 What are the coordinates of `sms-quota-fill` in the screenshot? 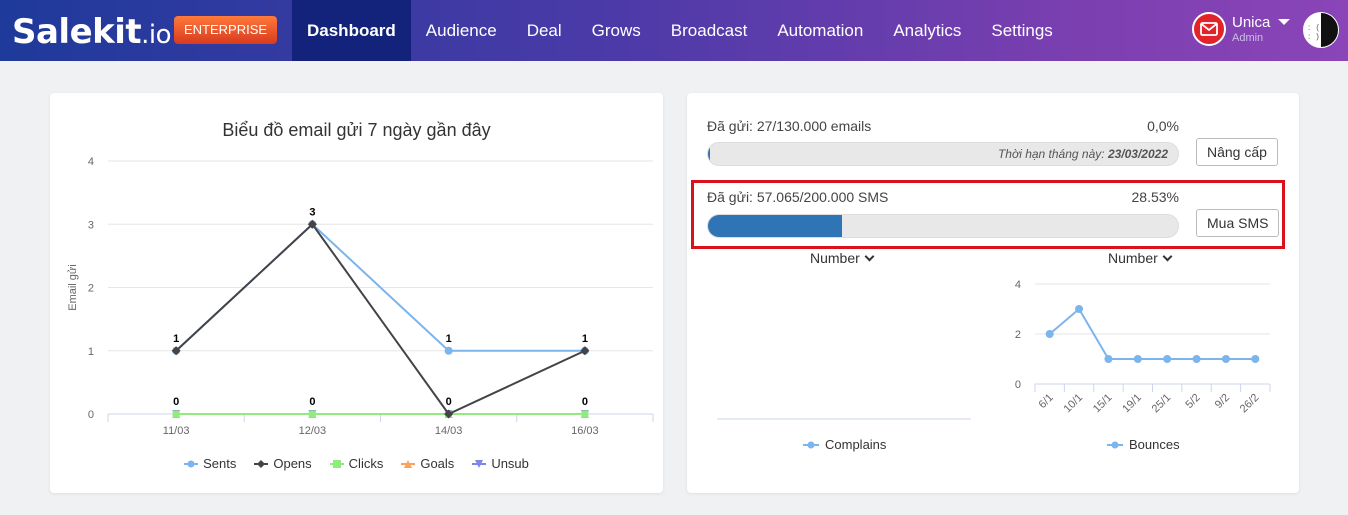 It's located at (775, 226).